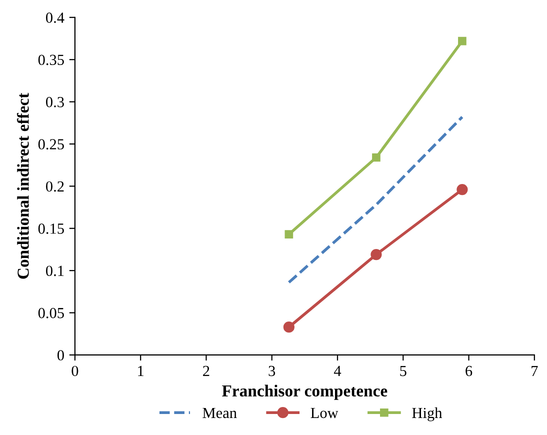 This screenshot has width=547, height=435. What do you see at coordinates (305, 392) in the screenshot?
I see `x-axis-title: Franchisor competence` at bounding box center [305, 392].